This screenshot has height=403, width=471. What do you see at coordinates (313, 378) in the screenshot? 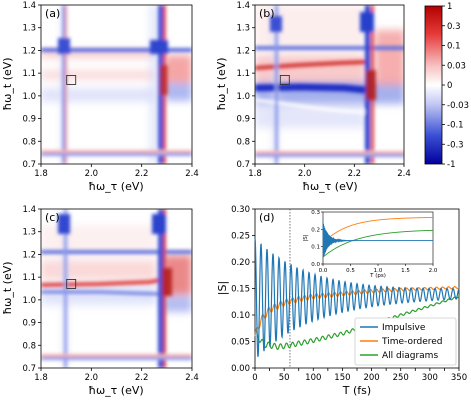
I see `xtick-label: 100` at bounding box center [313, 378].